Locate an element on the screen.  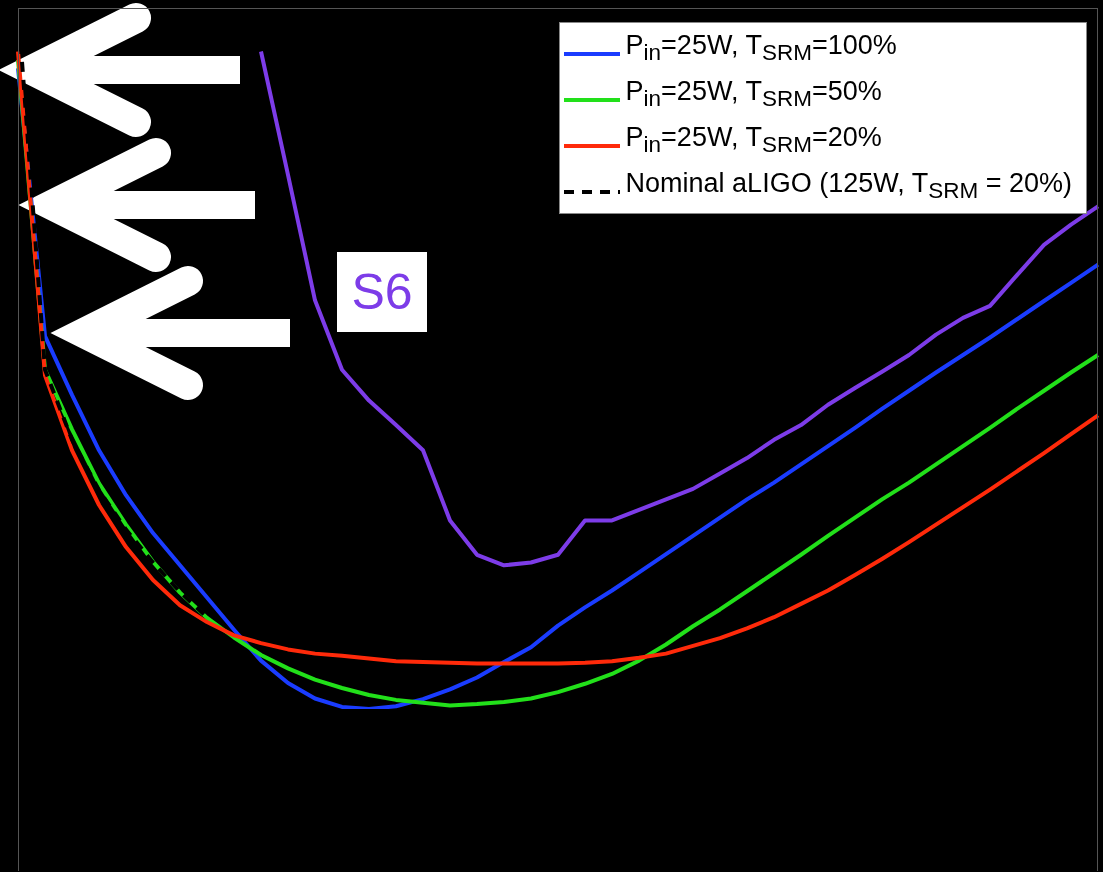
annotation: S6 is located at coordinates (382, 292).